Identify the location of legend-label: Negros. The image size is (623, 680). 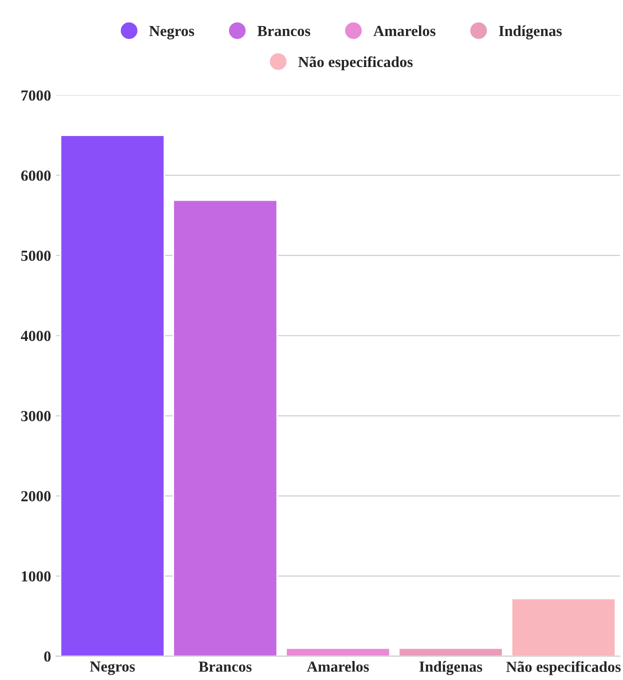
(171, 33).